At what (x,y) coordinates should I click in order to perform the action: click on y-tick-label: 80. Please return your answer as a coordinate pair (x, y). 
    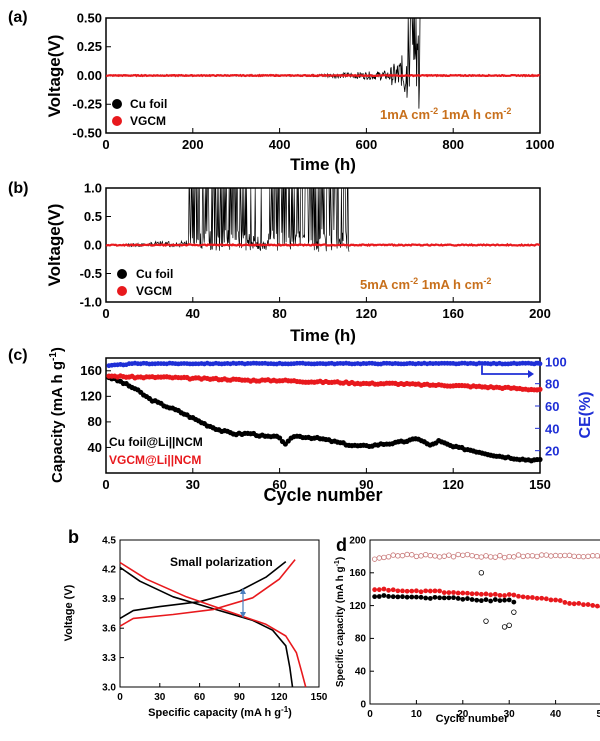
    Looking at the image, I should click on (361, 639).